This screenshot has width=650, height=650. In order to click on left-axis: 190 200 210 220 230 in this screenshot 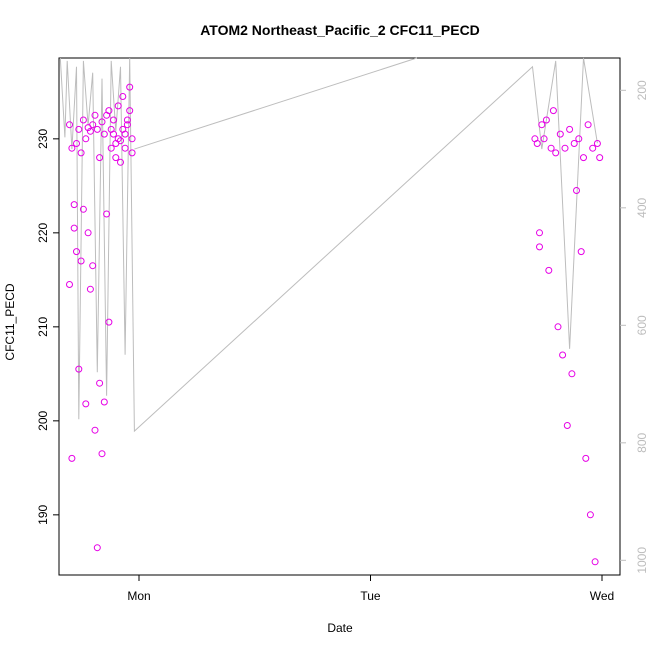, I will do `click(47, 327)`.